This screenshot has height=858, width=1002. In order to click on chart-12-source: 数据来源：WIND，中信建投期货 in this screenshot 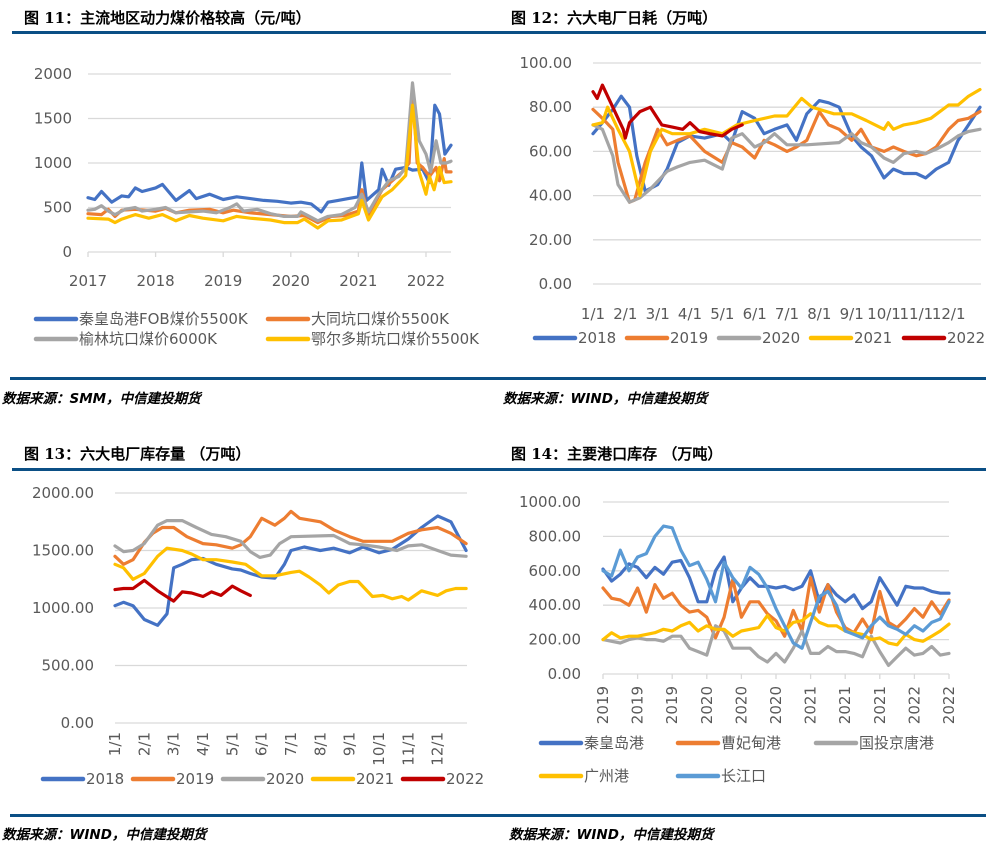, I will do `click(605, 399)`.